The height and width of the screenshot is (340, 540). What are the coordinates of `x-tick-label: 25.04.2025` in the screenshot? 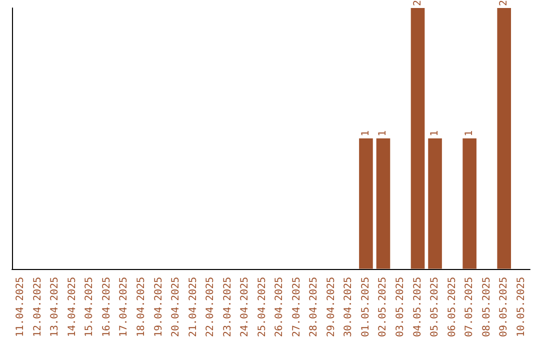 It's located at (262, 307).